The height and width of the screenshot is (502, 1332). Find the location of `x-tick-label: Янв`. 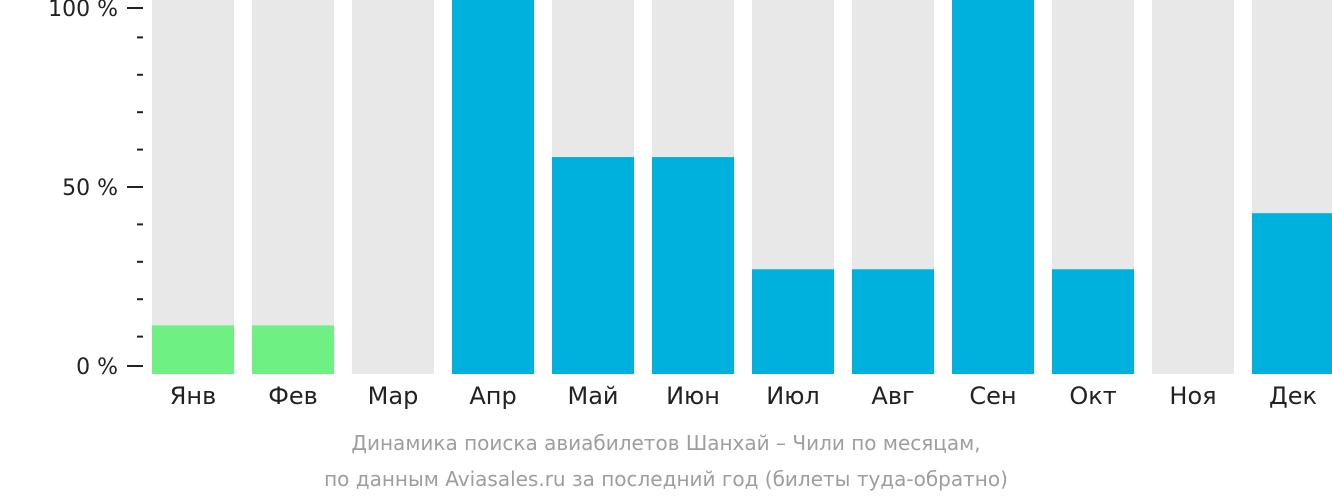

x-tick-label: Янв is located at coordinates (193, 396).